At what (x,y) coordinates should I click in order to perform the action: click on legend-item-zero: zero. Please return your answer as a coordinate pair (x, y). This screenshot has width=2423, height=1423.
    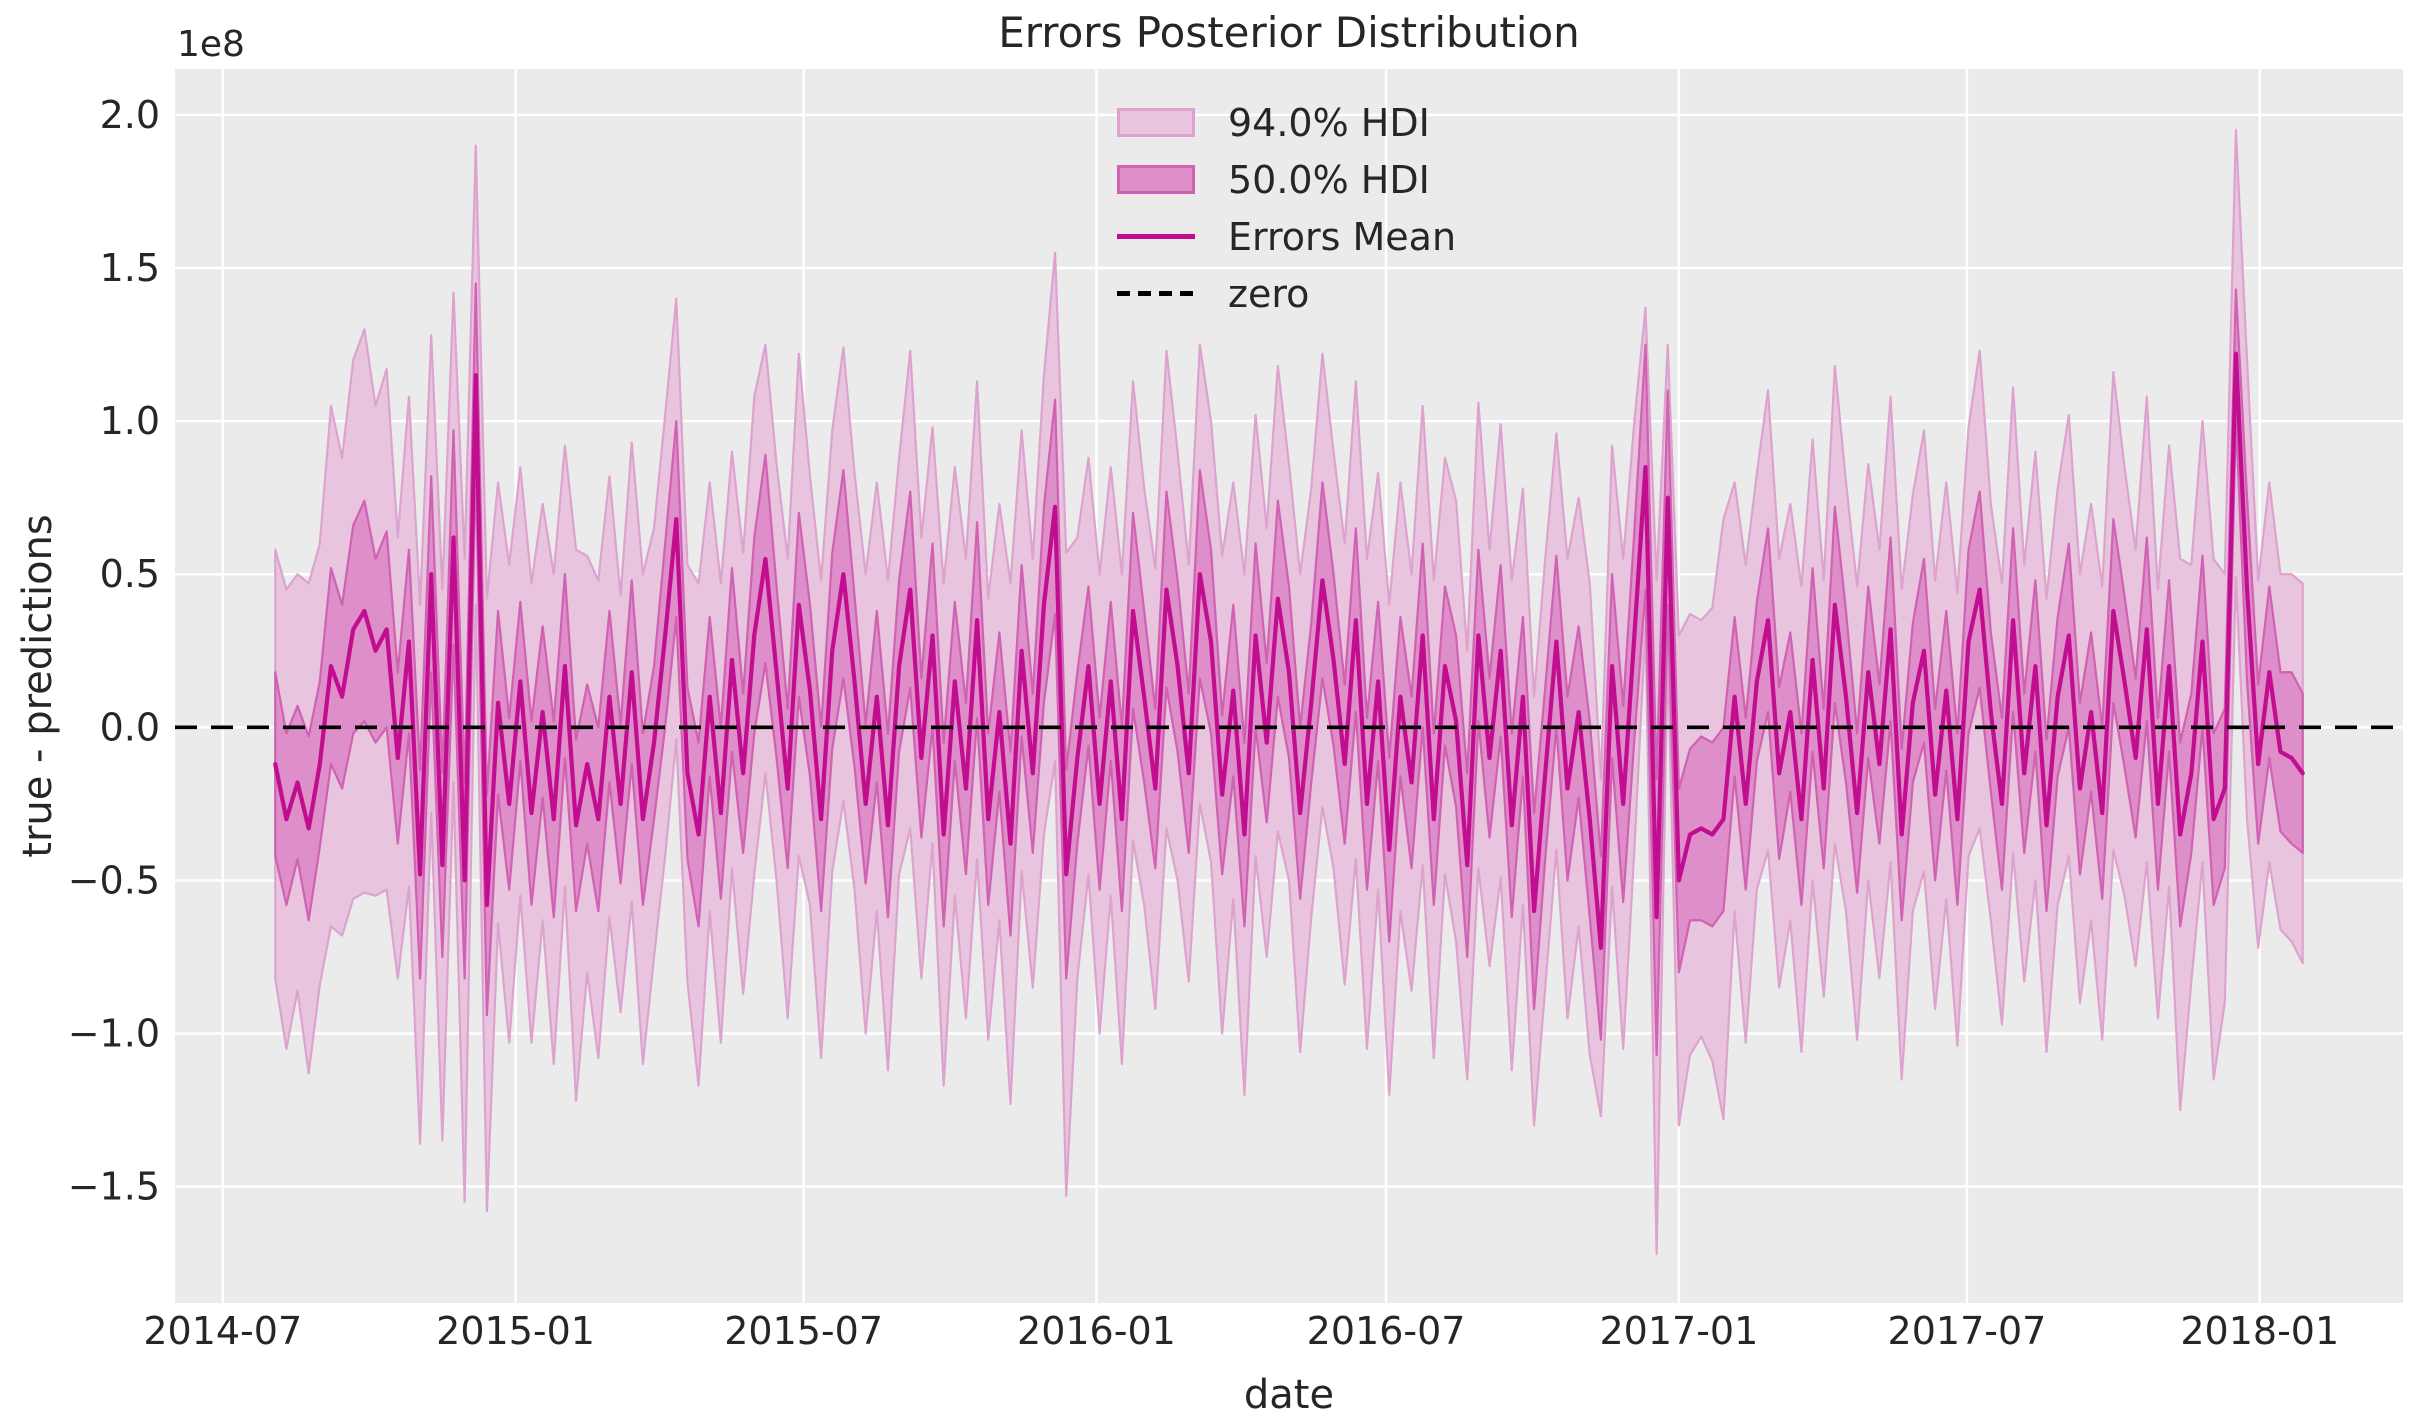
    Looking at the image, I should click on (1286, 293).